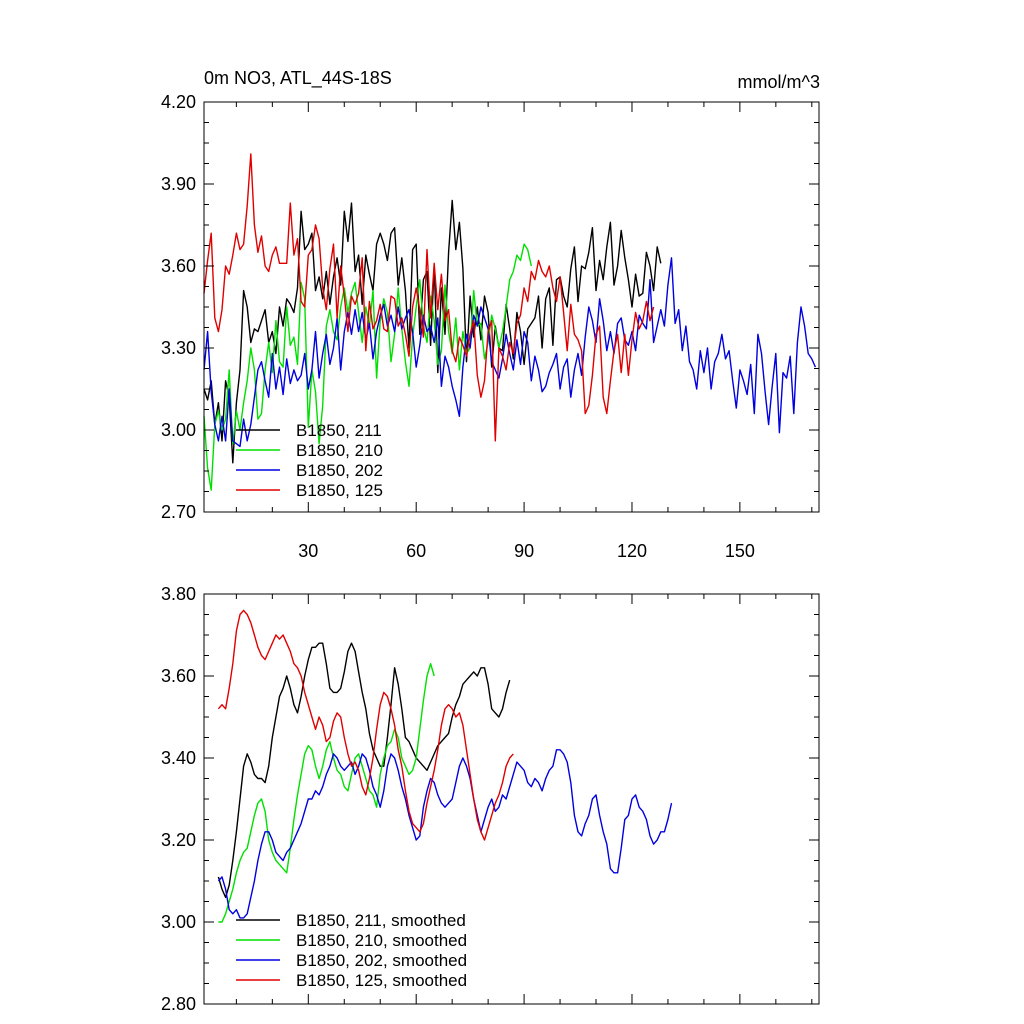 Image resolution: width=1024 pixels, height=1024 pixels. Describe the element at coordinates (178, 348) in the screenshot. I see `y-tick-label: 3.30` at that location.